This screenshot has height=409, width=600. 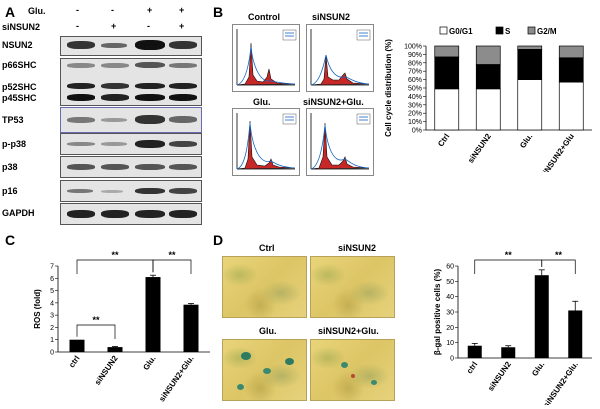 I want to click on flow-title-sinsun2-glu: siNSUN2+Glu., so click(x=333, y=102).